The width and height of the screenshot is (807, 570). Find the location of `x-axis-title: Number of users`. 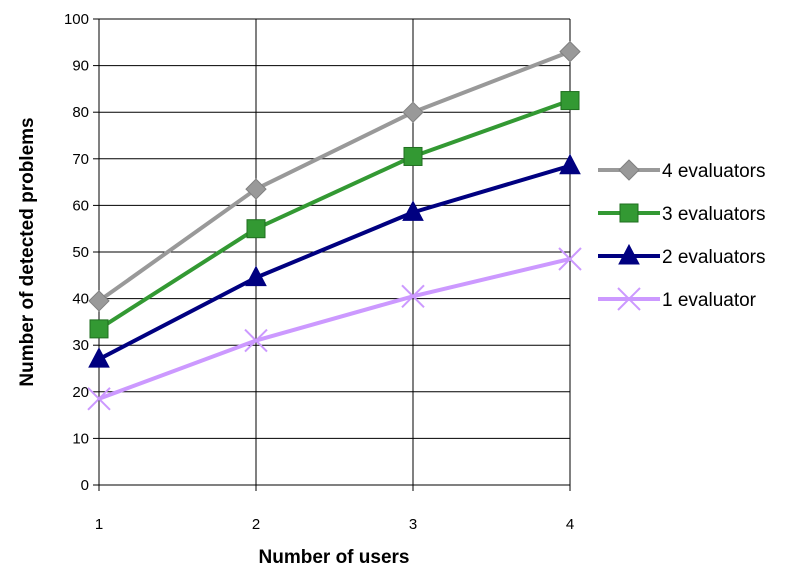

x-axis-title: Number of users is located at coordinates (334, 557).